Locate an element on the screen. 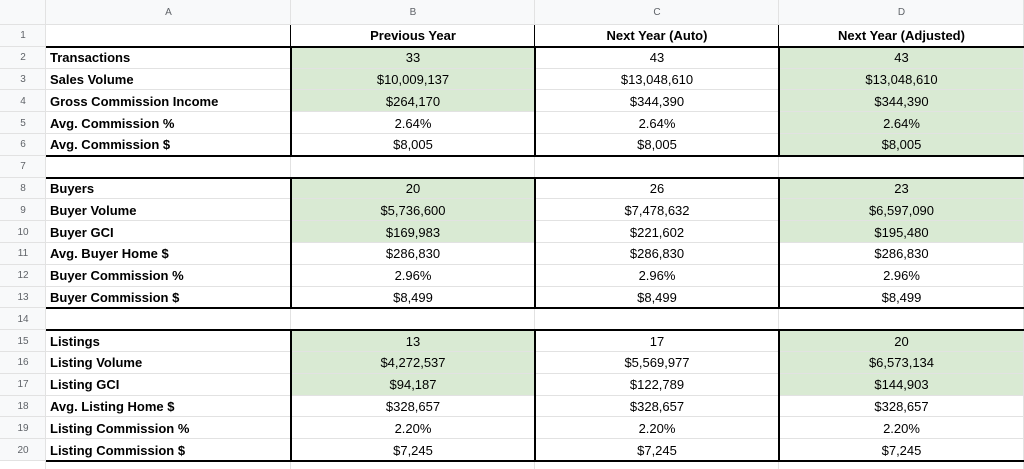 The height and width of the screenshot is (469, 1024). cell-d13: $8,499 is located at coordinates (901, 297).